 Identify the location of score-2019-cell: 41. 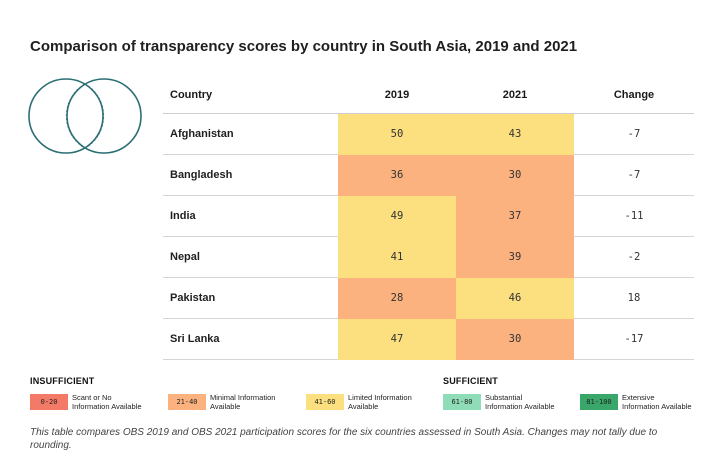
(397, 257).